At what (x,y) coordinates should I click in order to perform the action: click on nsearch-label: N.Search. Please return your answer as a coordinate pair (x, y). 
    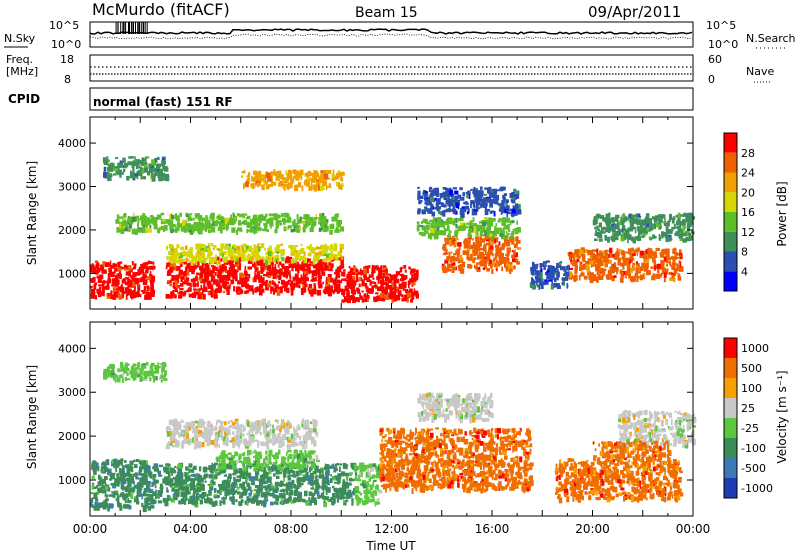
    Looking at the image, I should click on (771, 38).